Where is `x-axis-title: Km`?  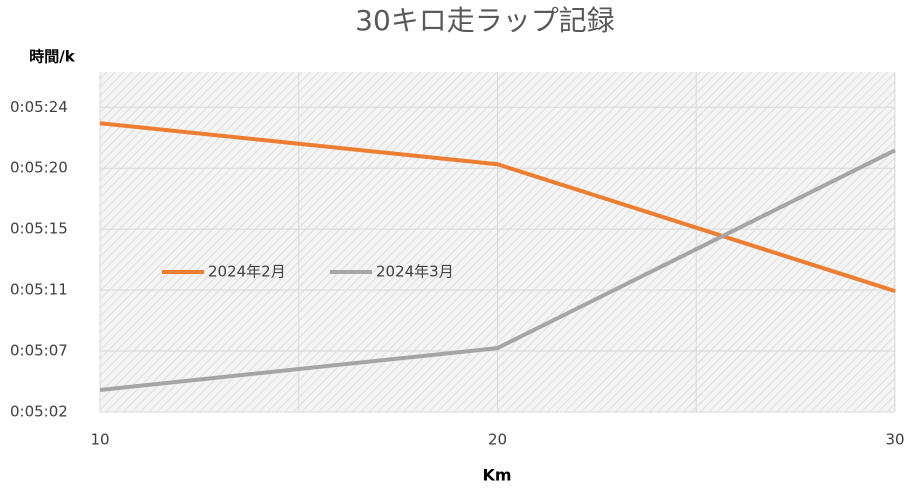 x-axis-title: Km is located at coordinates (496, 475).